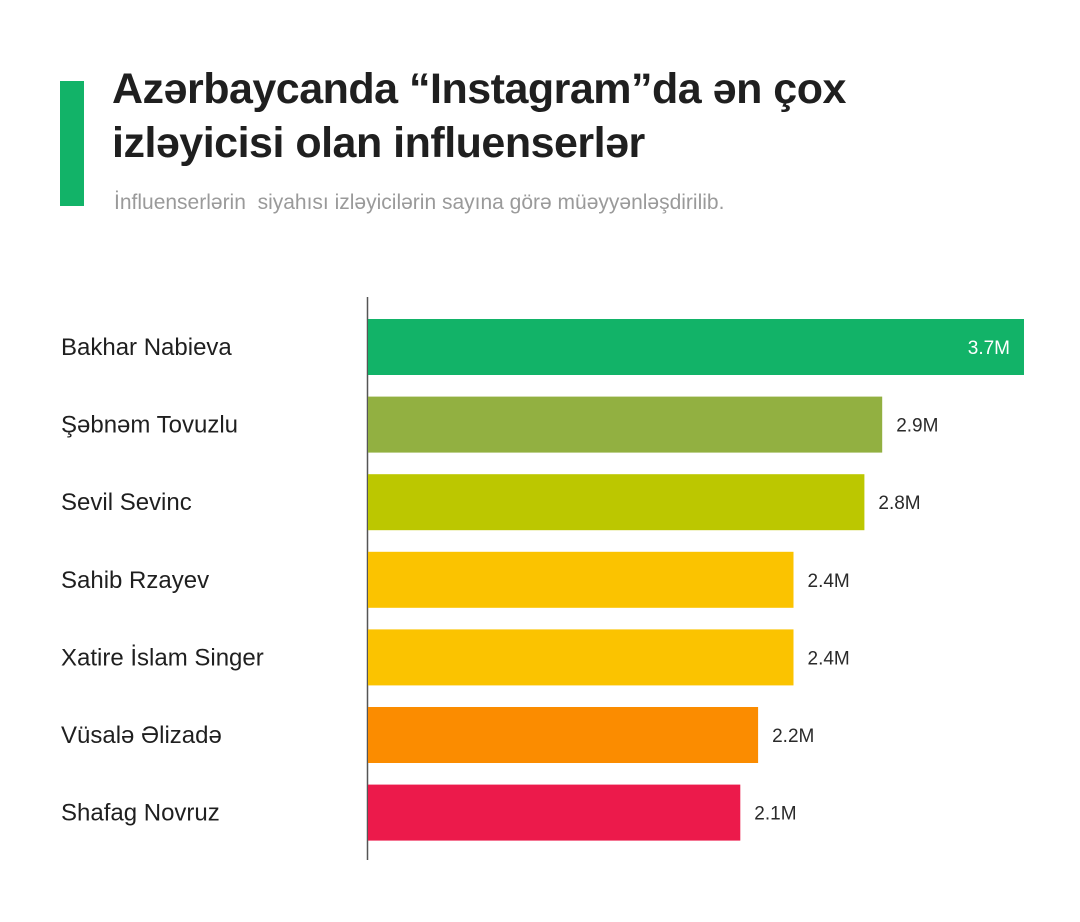  Describe the element at coordinates (989, 348) in the screenshot. I see `value-label: 3.7M` at that location.